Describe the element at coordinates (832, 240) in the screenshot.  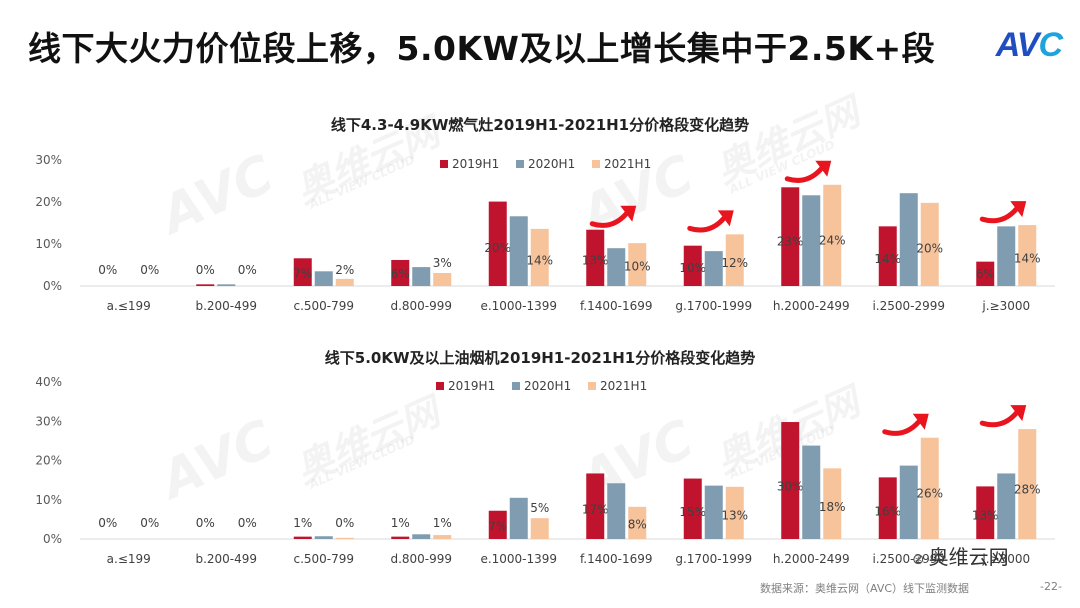
I see `data-label-2021H1: 24%` at that location.